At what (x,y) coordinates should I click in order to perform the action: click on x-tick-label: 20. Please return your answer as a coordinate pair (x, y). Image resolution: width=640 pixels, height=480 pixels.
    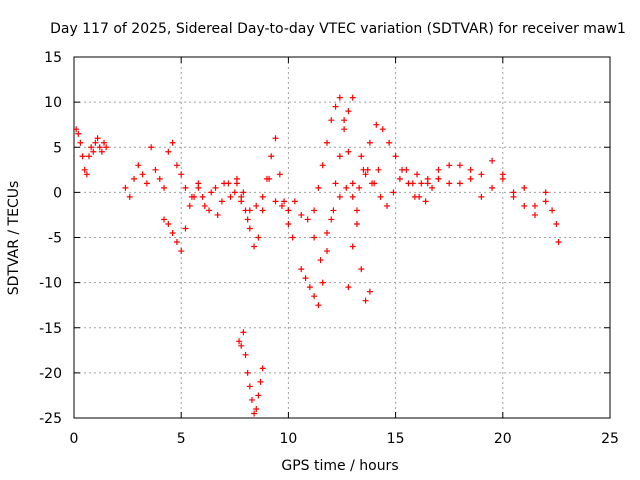
    Looking at the image, I should click on (503, 439).